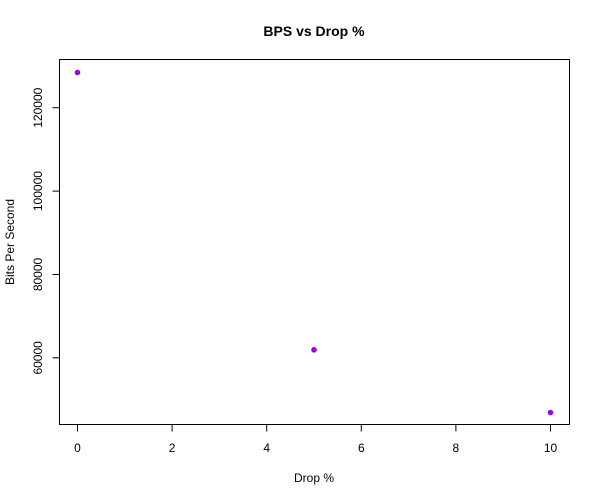 The width and height of the screenshot is (600, 500). Describe the element at coordinates (266, 448) in the screenshot. I see `x-tick-label: 4` at that location.